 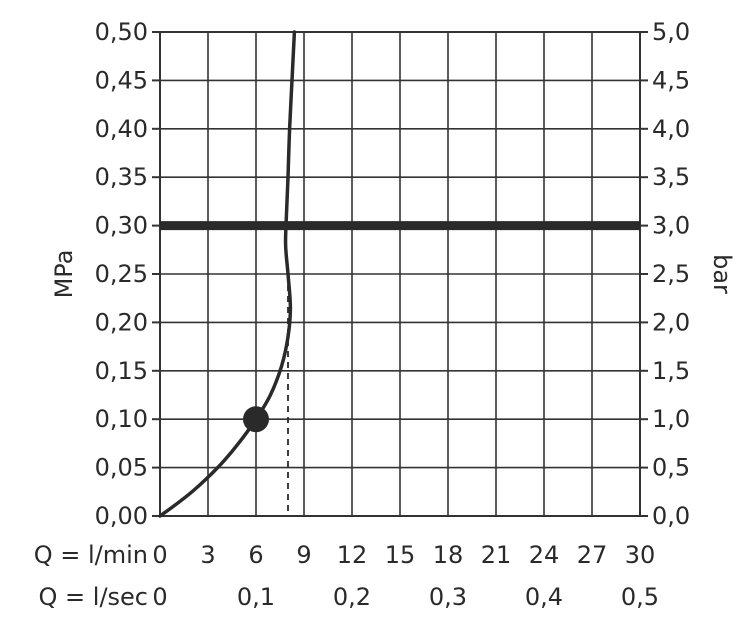 What do you see at coordinates (671, 129) in the screenshot?
I see `y-right-tick-label: 4,0` at bounding box center [671, 129].